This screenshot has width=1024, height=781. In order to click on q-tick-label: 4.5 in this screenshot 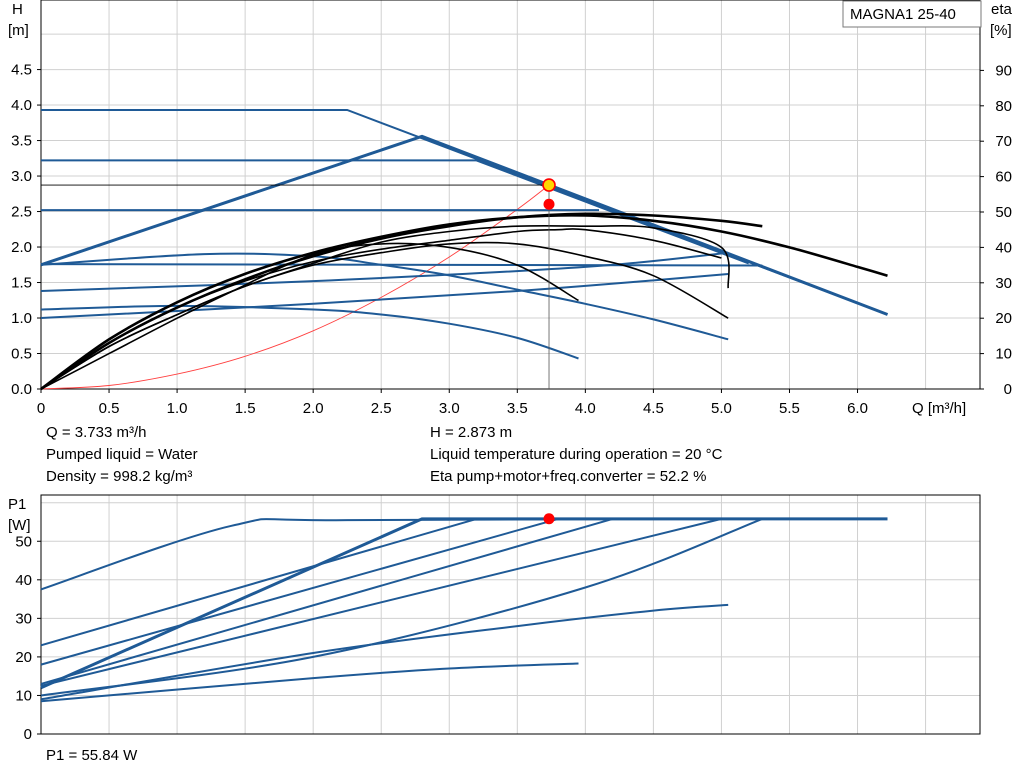, I will do `click(653, 408)`.